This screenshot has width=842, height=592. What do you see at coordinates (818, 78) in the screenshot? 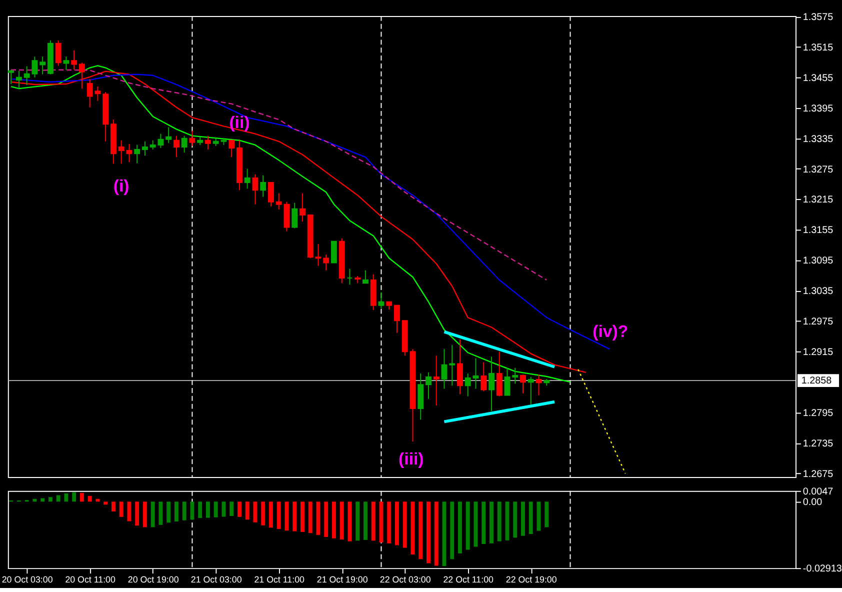
I see `y-tick-label: 1.3455` at bounding box center [818, 78].